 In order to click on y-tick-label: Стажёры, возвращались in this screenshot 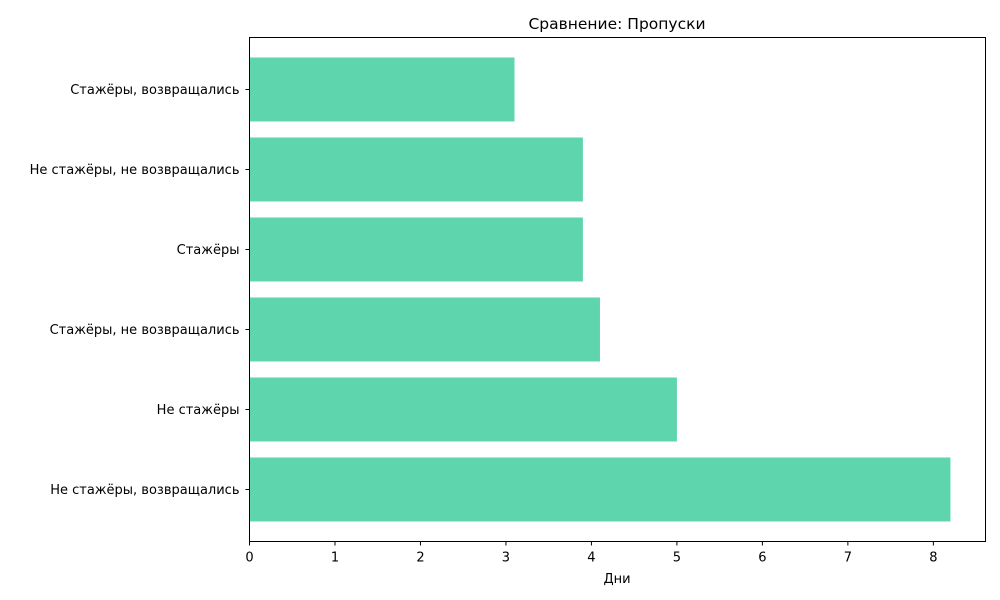, I will do `click(154, 90)`.